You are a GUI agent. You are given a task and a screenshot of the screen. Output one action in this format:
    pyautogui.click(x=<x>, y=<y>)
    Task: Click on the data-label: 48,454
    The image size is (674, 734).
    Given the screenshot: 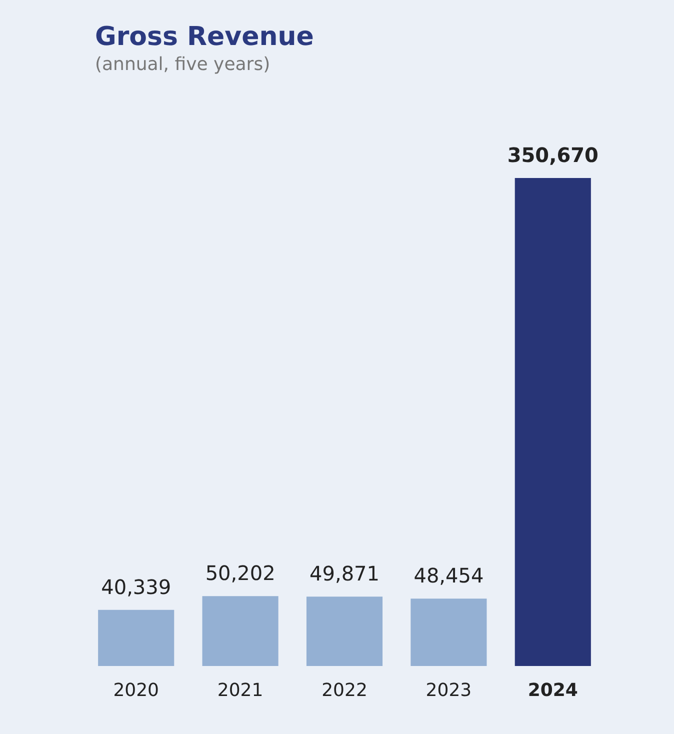 What is the action you would take?
    pyautogui.click(x=449, y=576)
    